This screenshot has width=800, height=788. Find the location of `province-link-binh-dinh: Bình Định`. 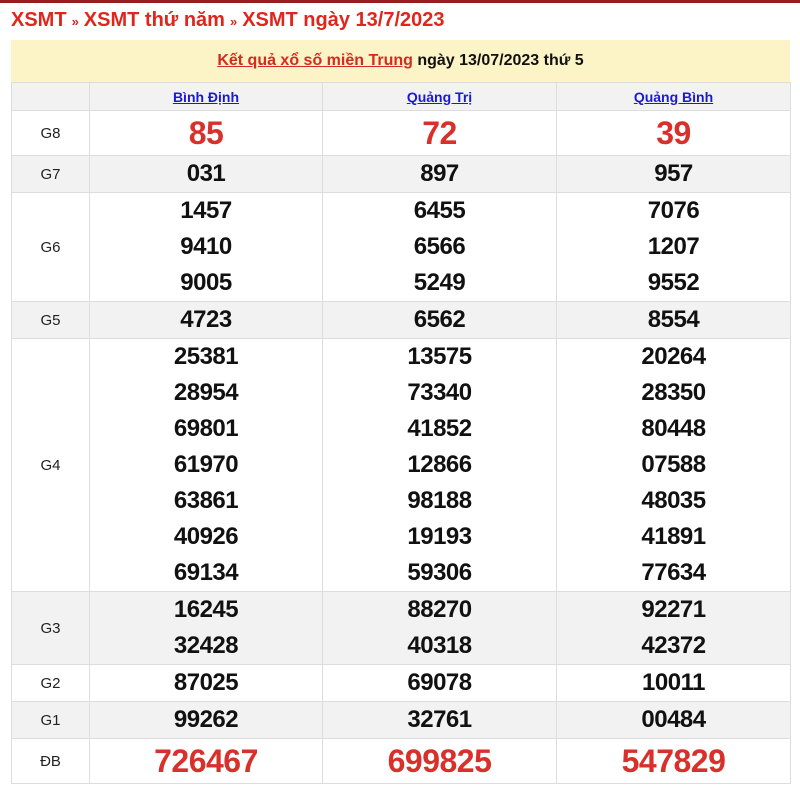

province-link-binh-dinh: Bình Định is located at coordinates (206, 96).